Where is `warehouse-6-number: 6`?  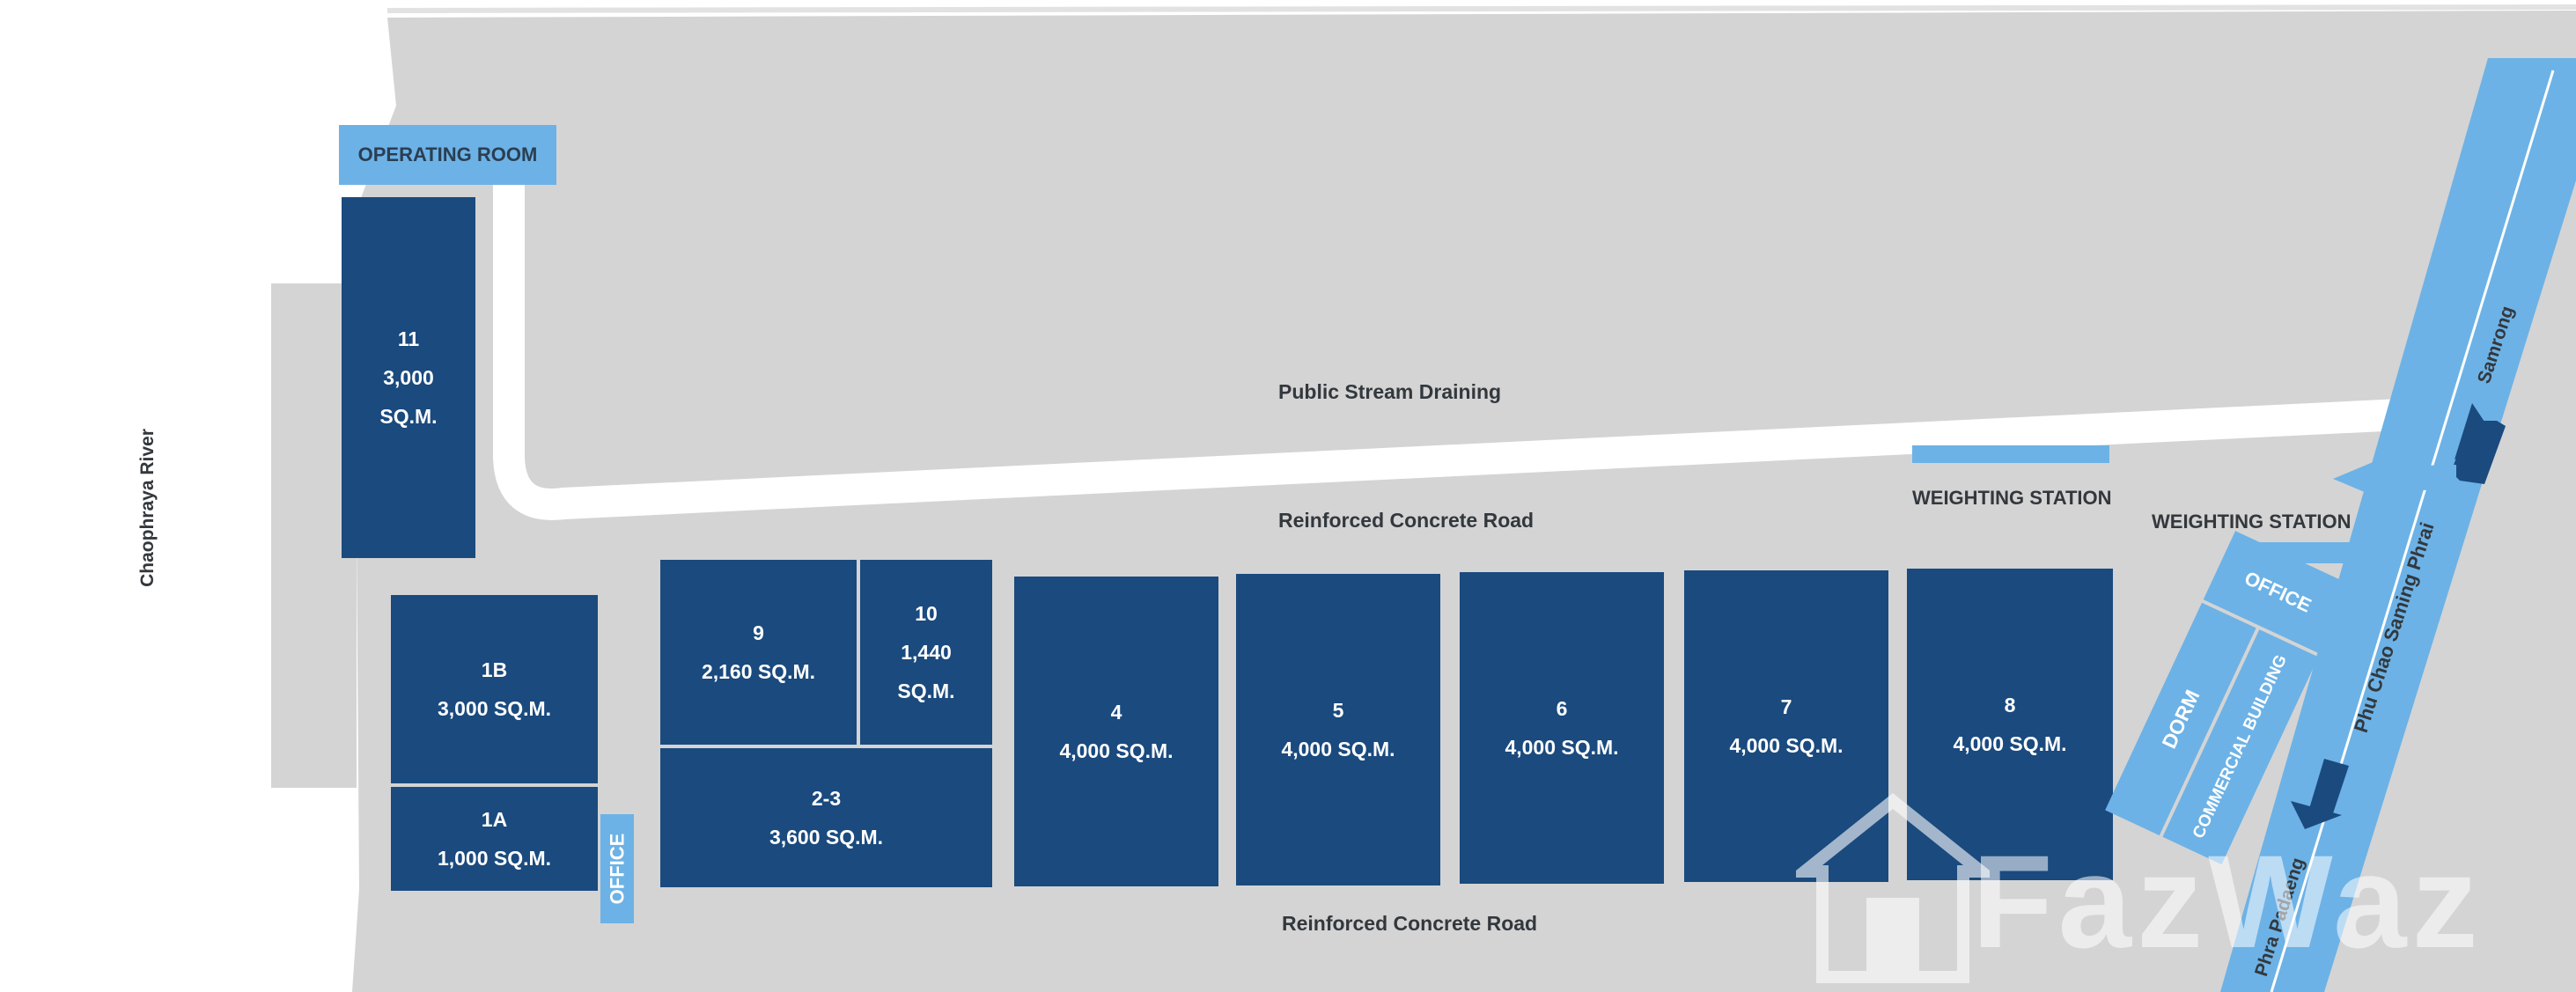 warehouse-6-number: 6 is located at coordinates (1562, 708).